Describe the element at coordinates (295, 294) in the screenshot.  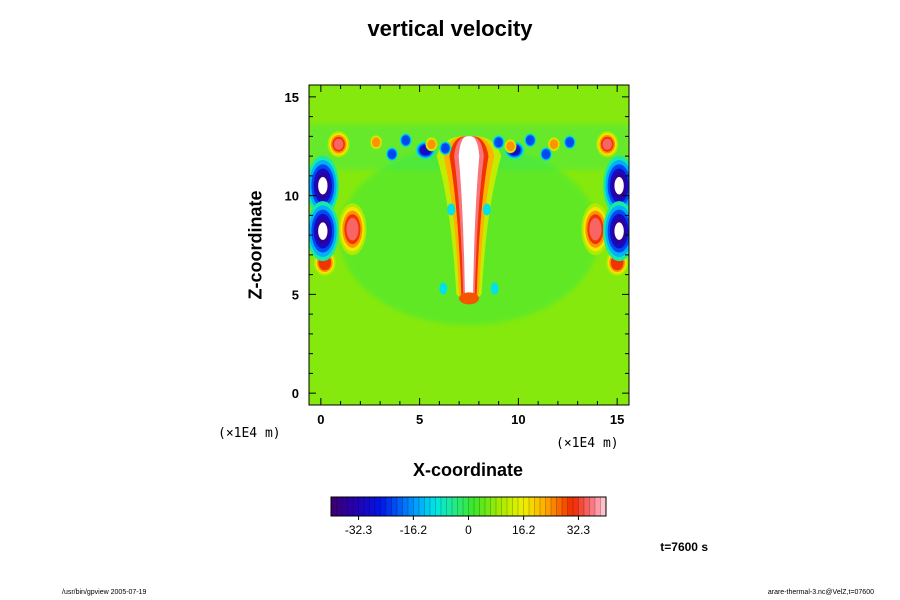
I see `y-tick-label-5: 5` at that location.